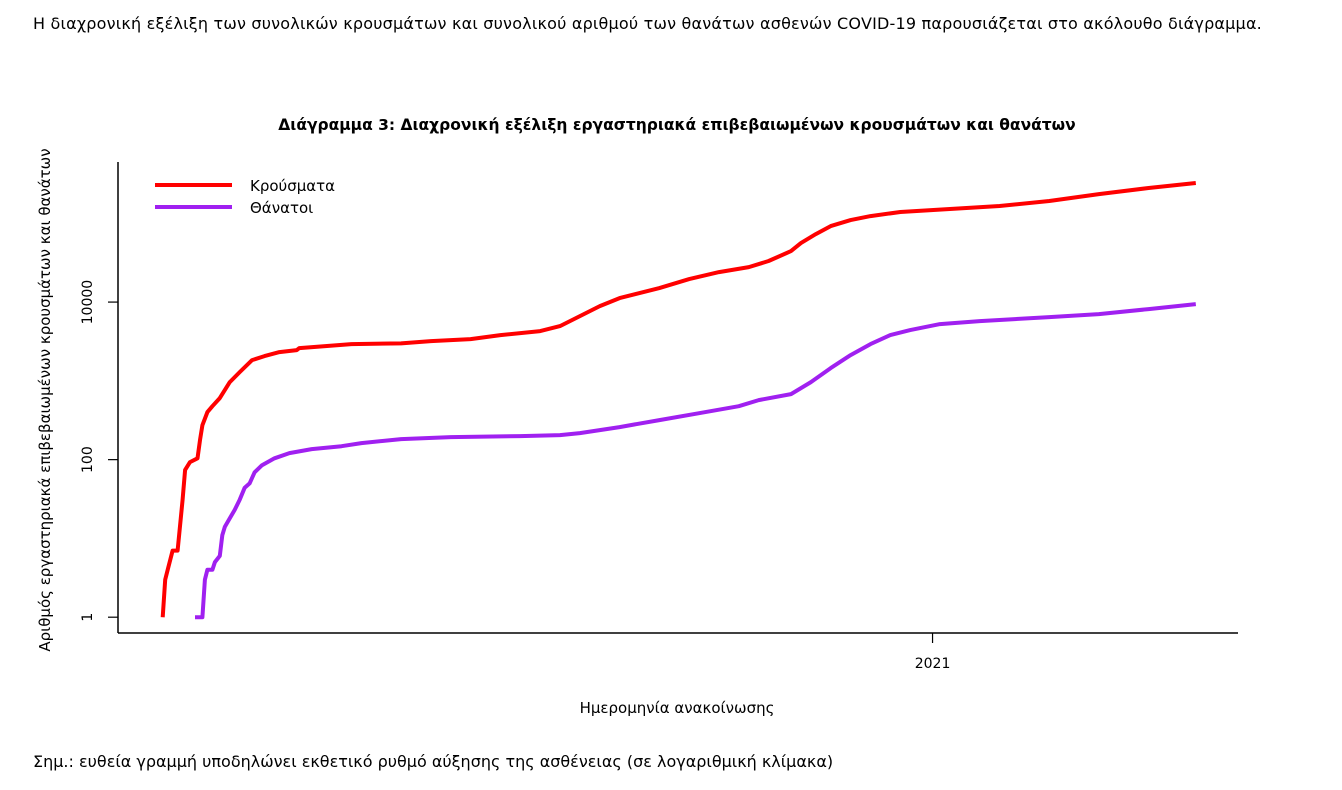 The image size is (1342, 790). Describe the element at coordinates (933, 664) in the screenshot. I see `x-tick-label: 2021` at that location.